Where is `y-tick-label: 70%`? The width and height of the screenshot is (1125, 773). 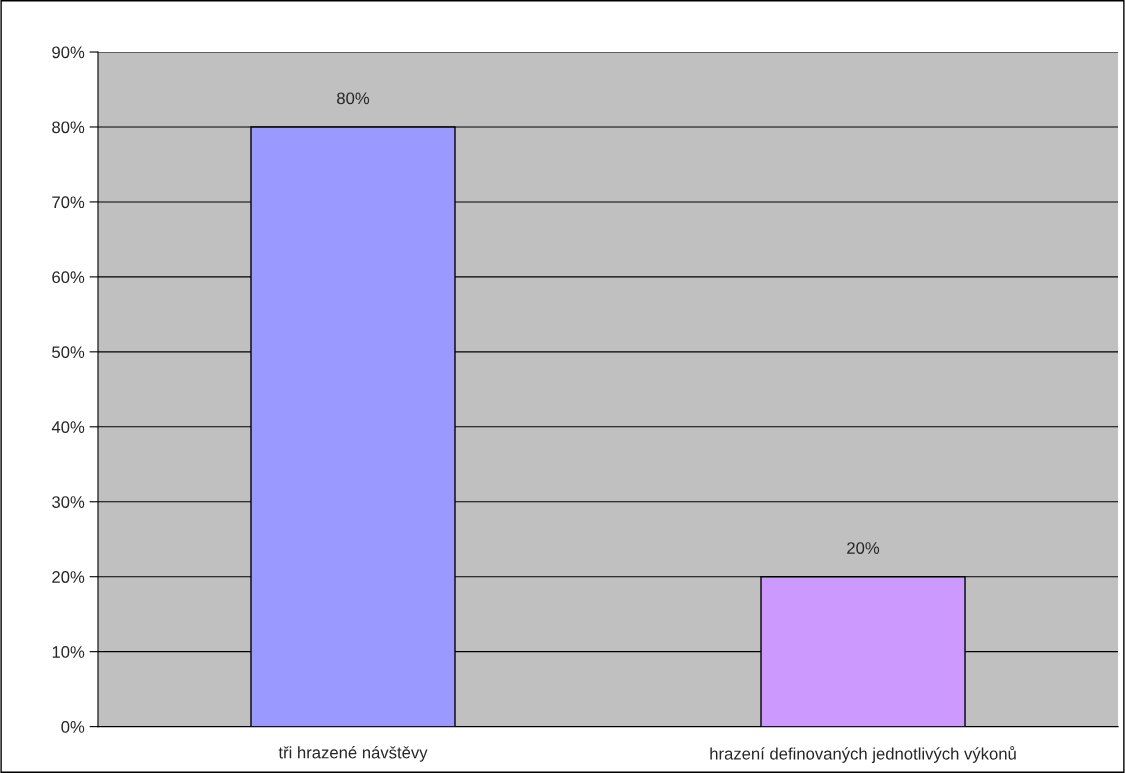
y-tick-label: 70% is located at coordinates (68, 202).